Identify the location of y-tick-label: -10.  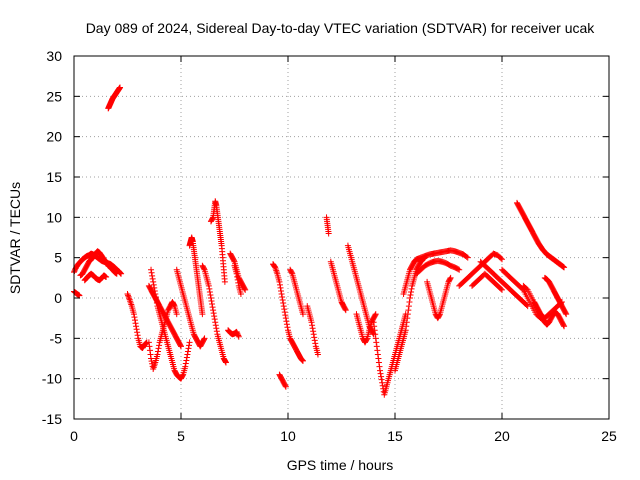
(52, 379).